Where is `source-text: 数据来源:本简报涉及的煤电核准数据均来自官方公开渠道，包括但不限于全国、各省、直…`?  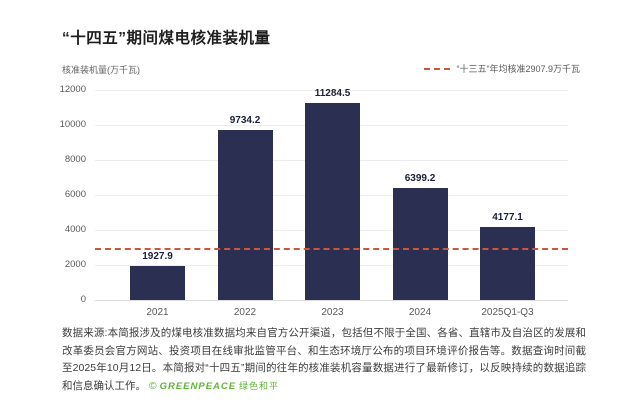
source-text: 数据来源:本简报涉及的煤电核准数据均来自官方公开渠道，包括但不限于全国、各省、直… is located at coordinates (324, 359).